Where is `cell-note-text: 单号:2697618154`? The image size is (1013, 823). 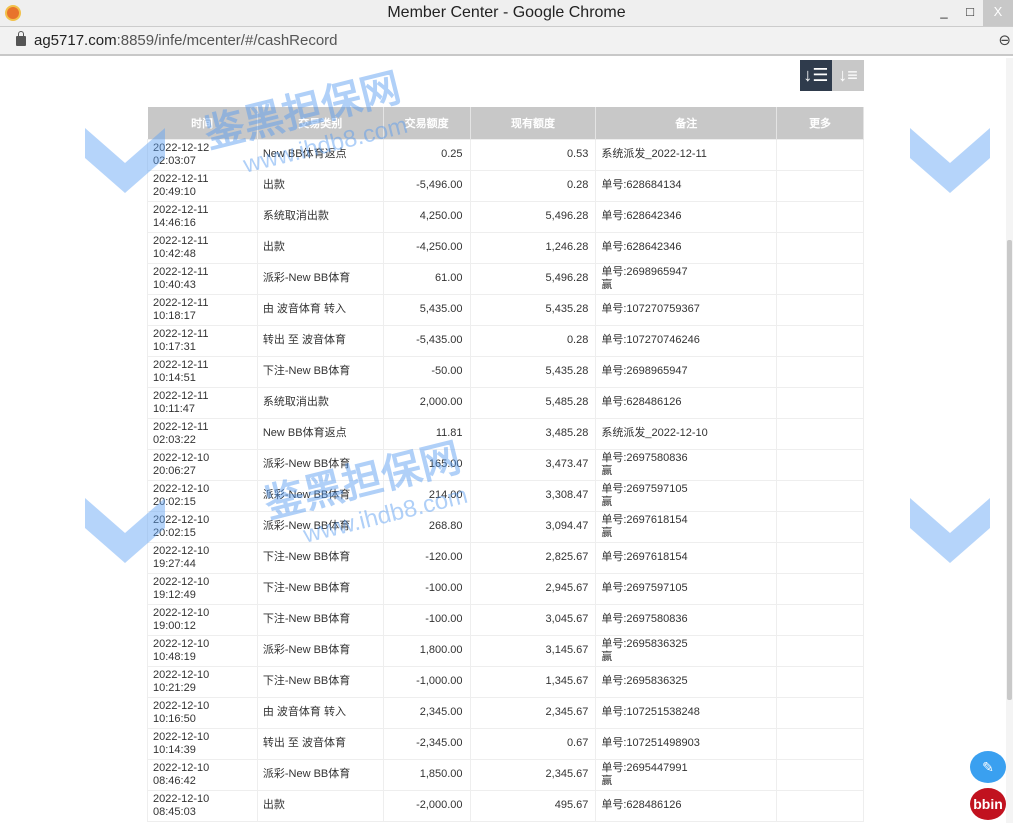 cell-note-text: 单号:2697618154 is located at coordinates (644, 519).